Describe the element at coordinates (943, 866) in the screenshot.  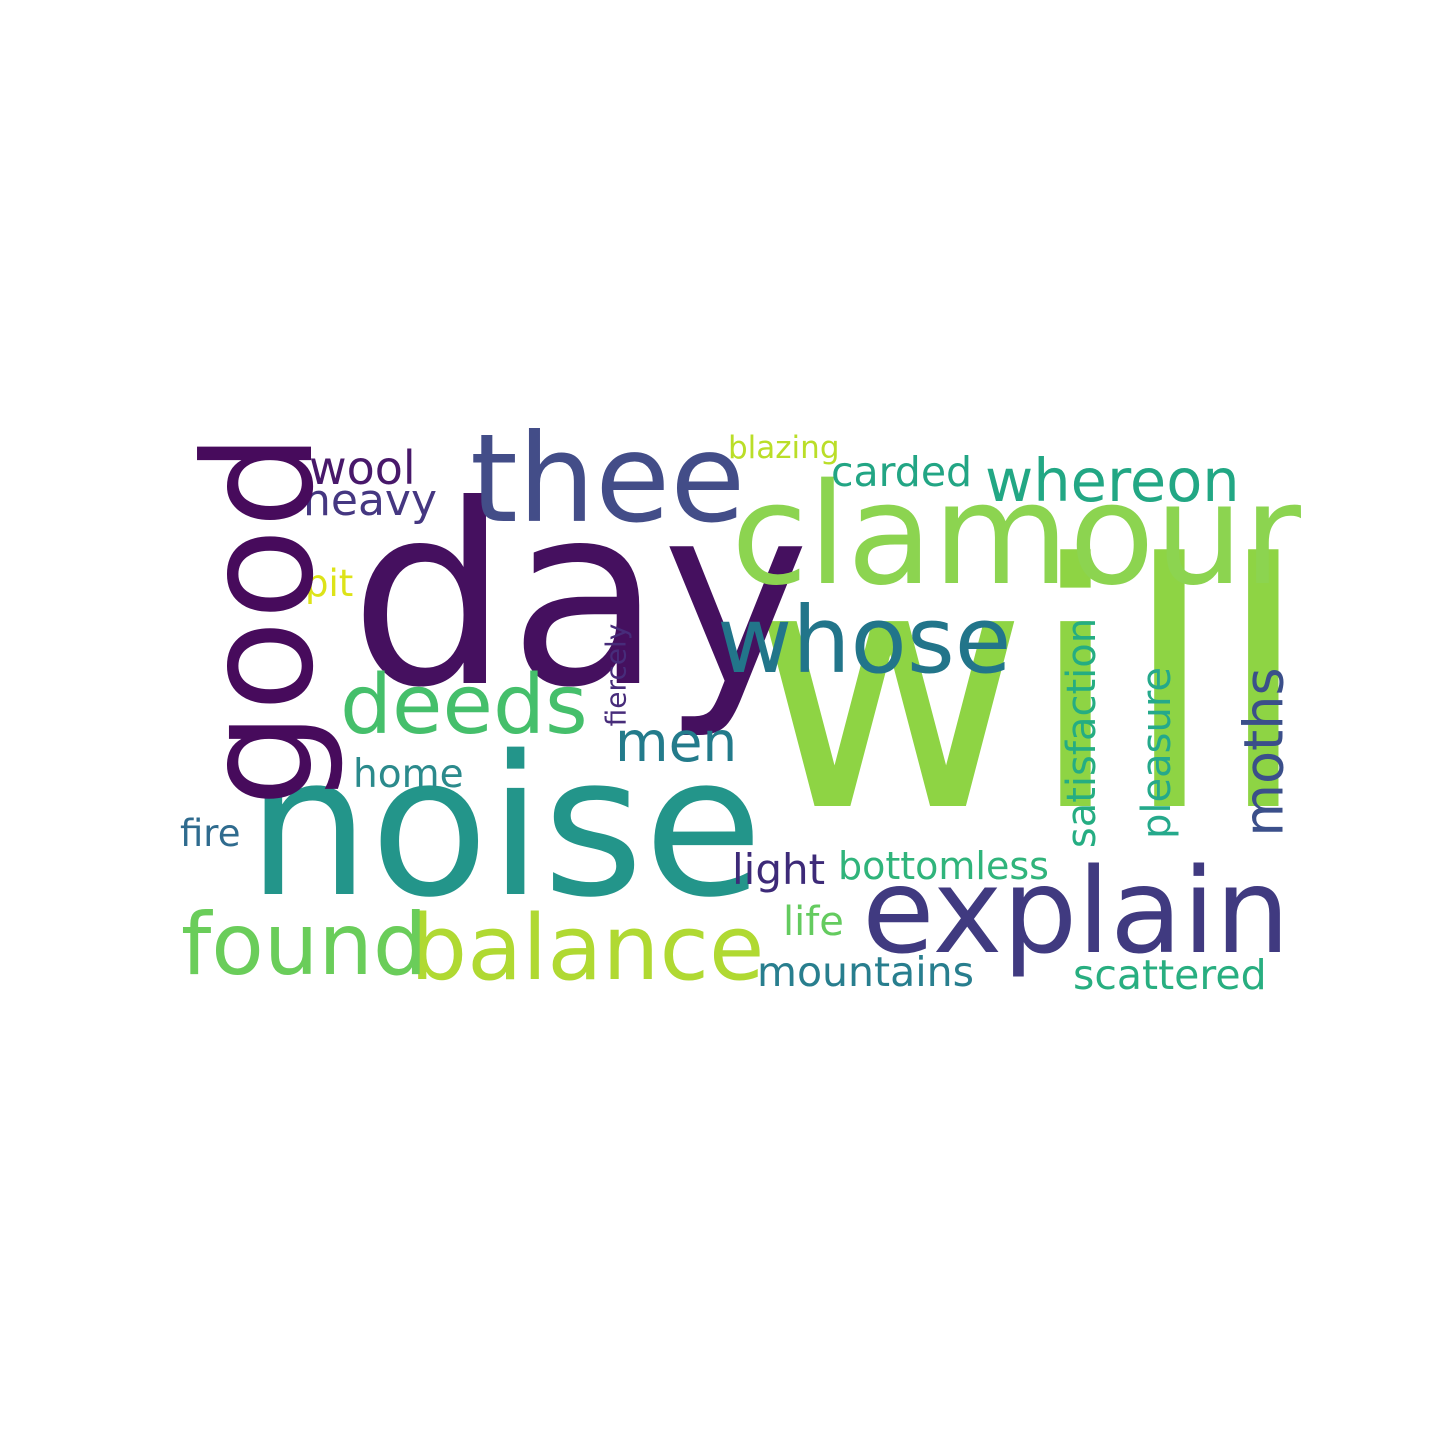
I see `word-bottomless: bottomless` at that location.